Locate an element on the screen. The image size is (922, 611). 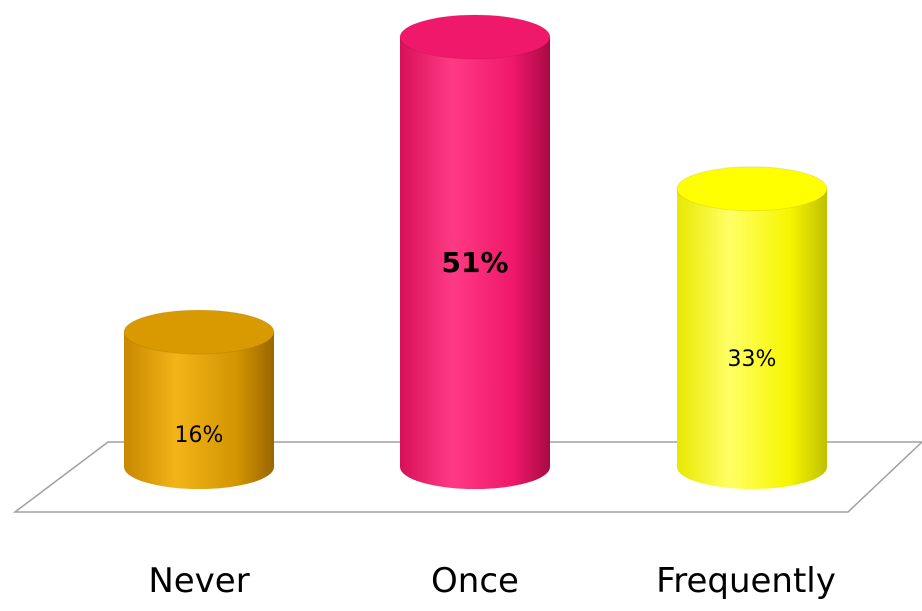
data-label: 51% is located at coordinates (474, 262).